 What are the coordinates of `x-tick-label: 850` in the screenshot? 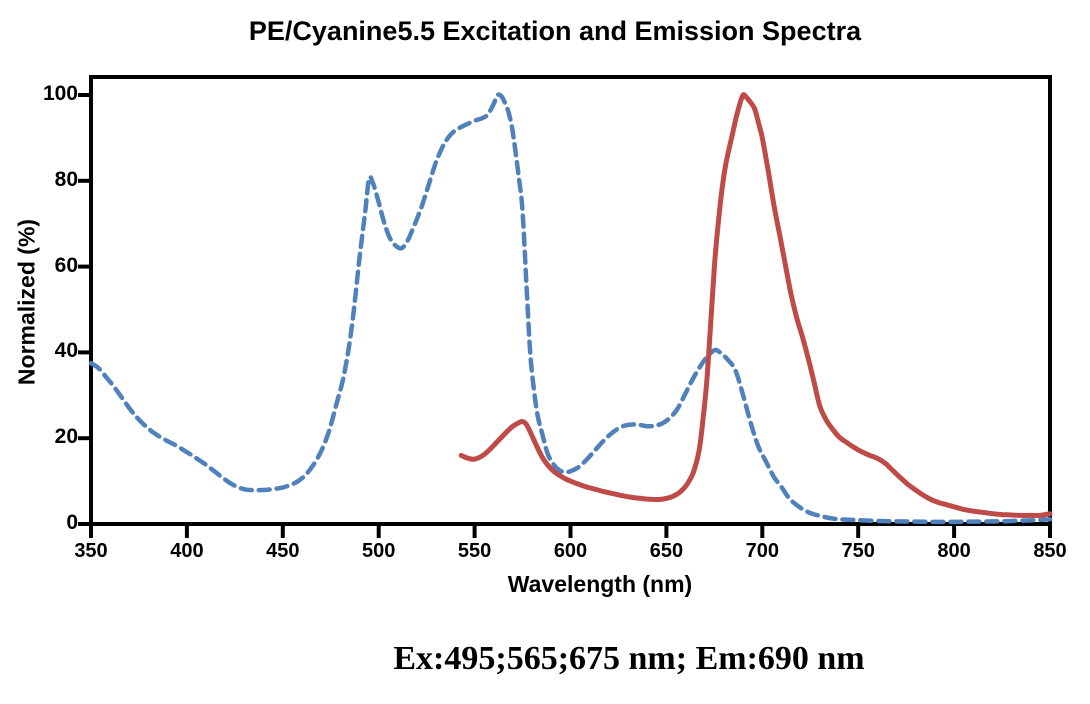 It's located at (1050, 551).